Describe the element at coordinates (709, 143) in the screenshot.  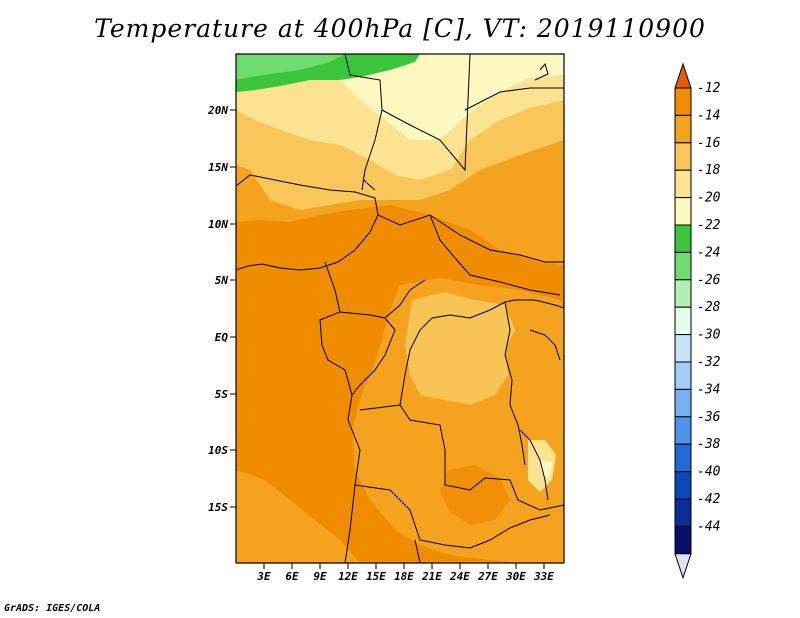
I see `colorbar-label: -16` at that location.